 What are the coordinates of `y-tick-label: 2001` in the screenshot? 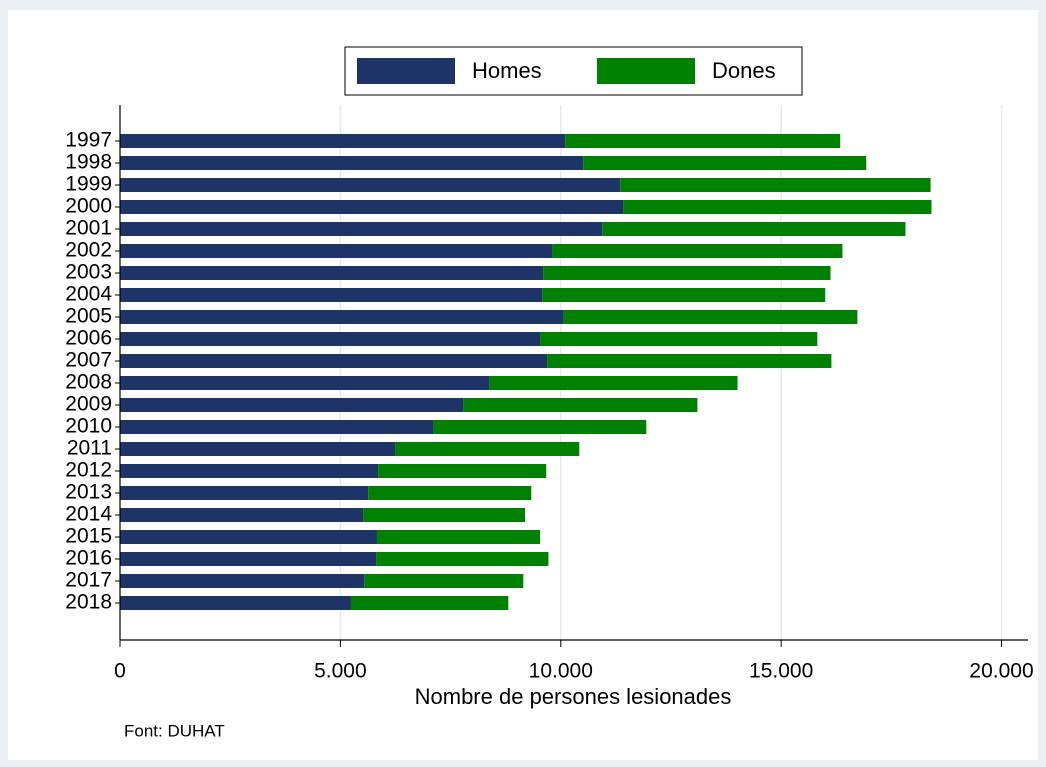 It's located at (88, 228).